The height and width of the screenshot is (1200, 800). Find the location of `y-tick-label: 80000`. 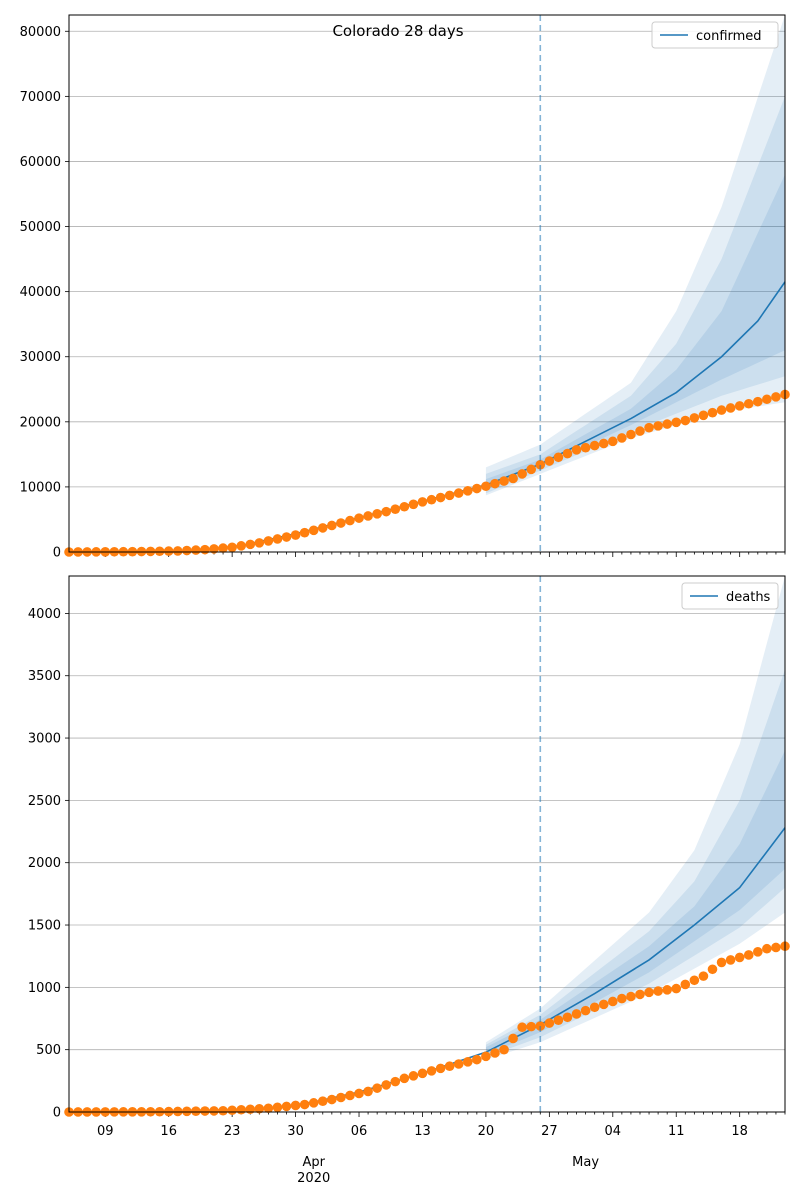

y-tick-label: 80000 is located at coordinates (40, 32).